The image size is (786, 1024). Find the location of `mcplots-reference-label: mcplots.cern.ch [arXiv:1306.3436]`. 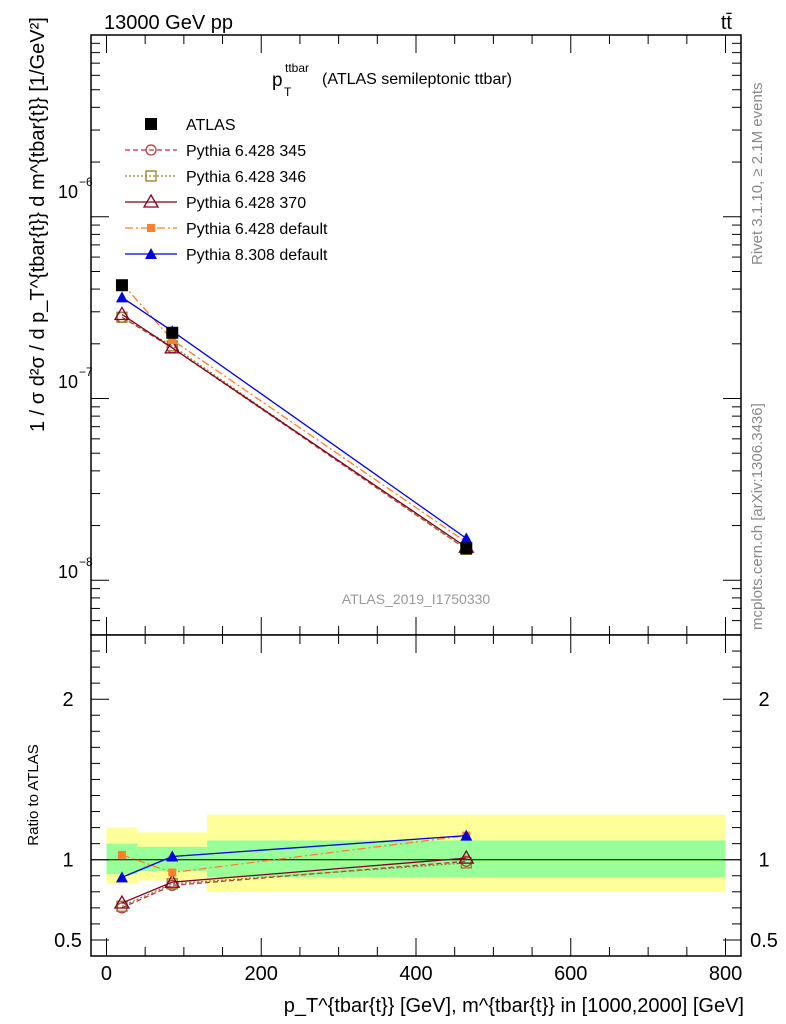

mcplots-reference-label: mcplots.cern.ch [arXiv:1306.3436] is located at coordinates (757, 516).